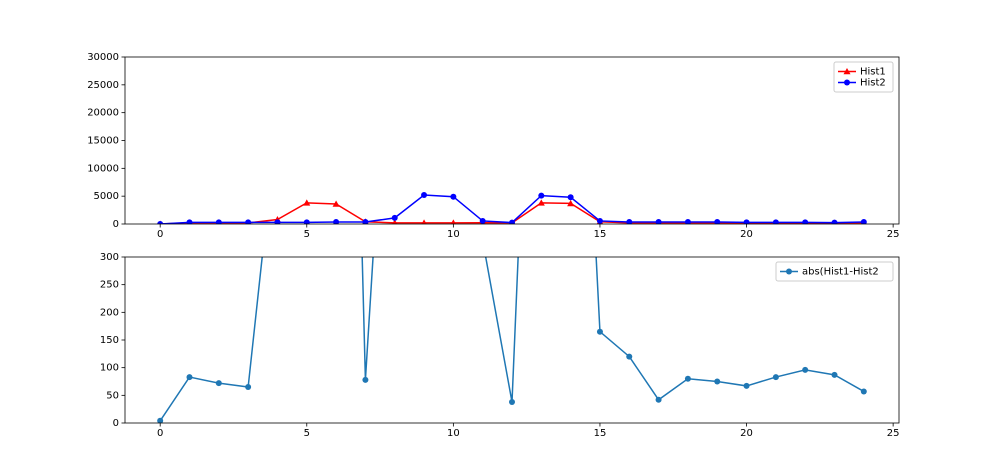  Describe the element at coordinates (112, 395) in the screenshot. I see `y-tick-label: 50` at that location.